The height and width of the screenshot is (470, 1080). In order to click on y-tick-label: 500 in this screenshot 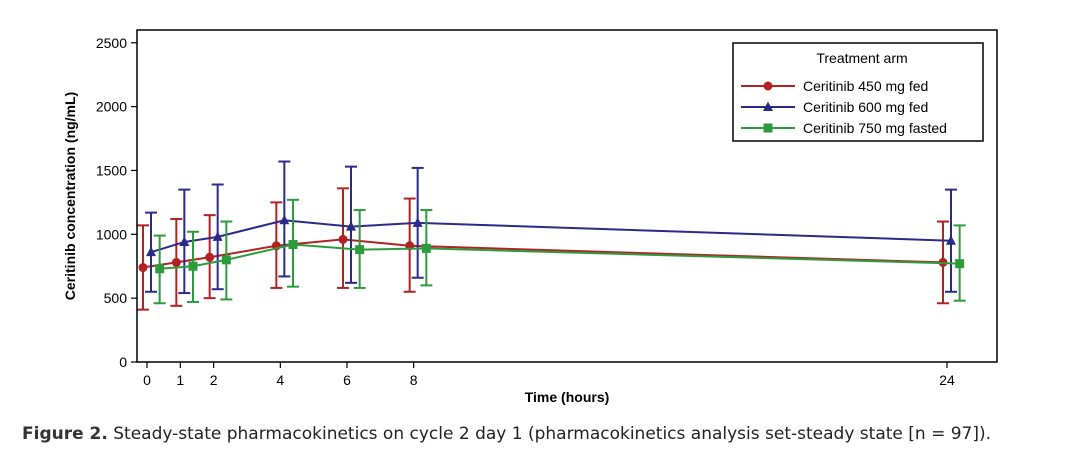, I will do `click(116, 298)`.